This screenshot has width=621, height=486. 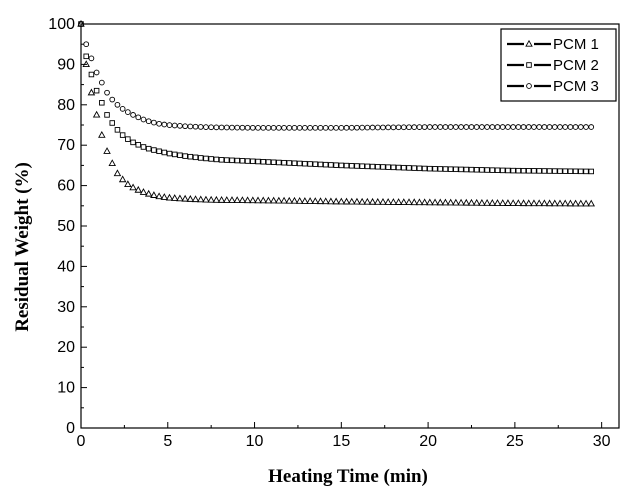 I want to click on x-tick-label: 25, so click(x=515, y=441).